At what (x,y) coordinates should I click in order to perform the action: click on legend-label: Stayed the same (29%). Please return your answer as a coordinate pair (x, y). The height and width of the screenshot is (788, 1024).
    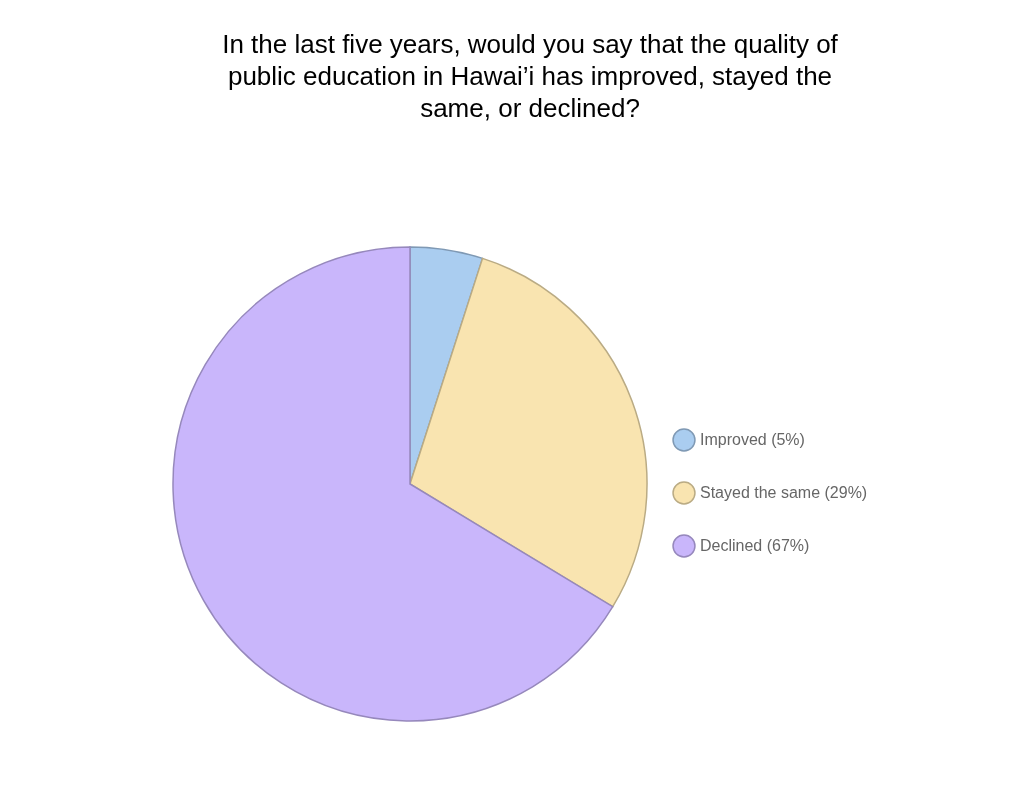
    Looking at the image, I should click on (784, 492).